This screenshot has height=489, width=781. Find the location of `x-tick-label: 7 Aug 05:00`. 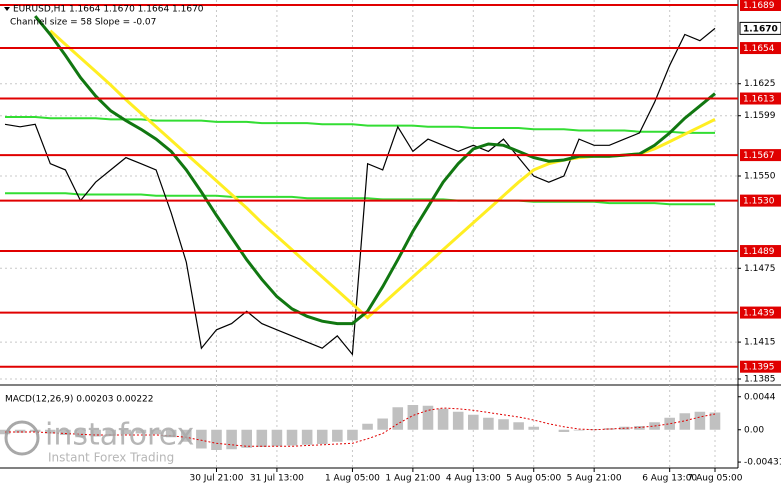

x-tick-label: 7 Aug 05:00 is located at coordinates (715, 479).